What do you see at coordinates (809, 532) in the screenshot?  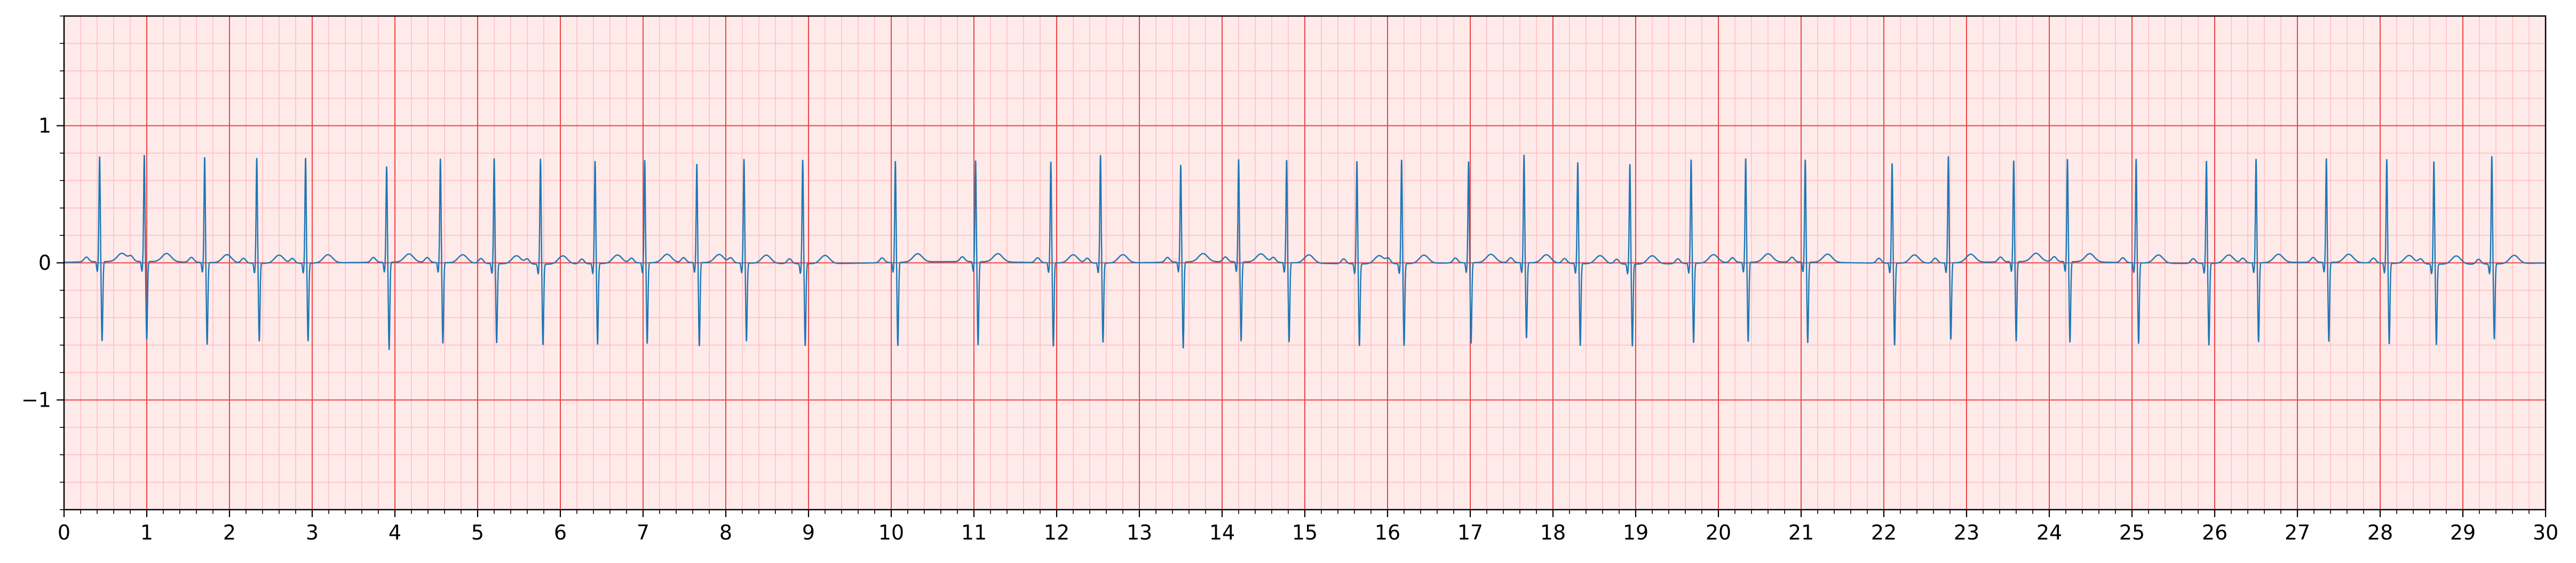 I see `x-tick-label: 9` at bounding box center [809, 532].